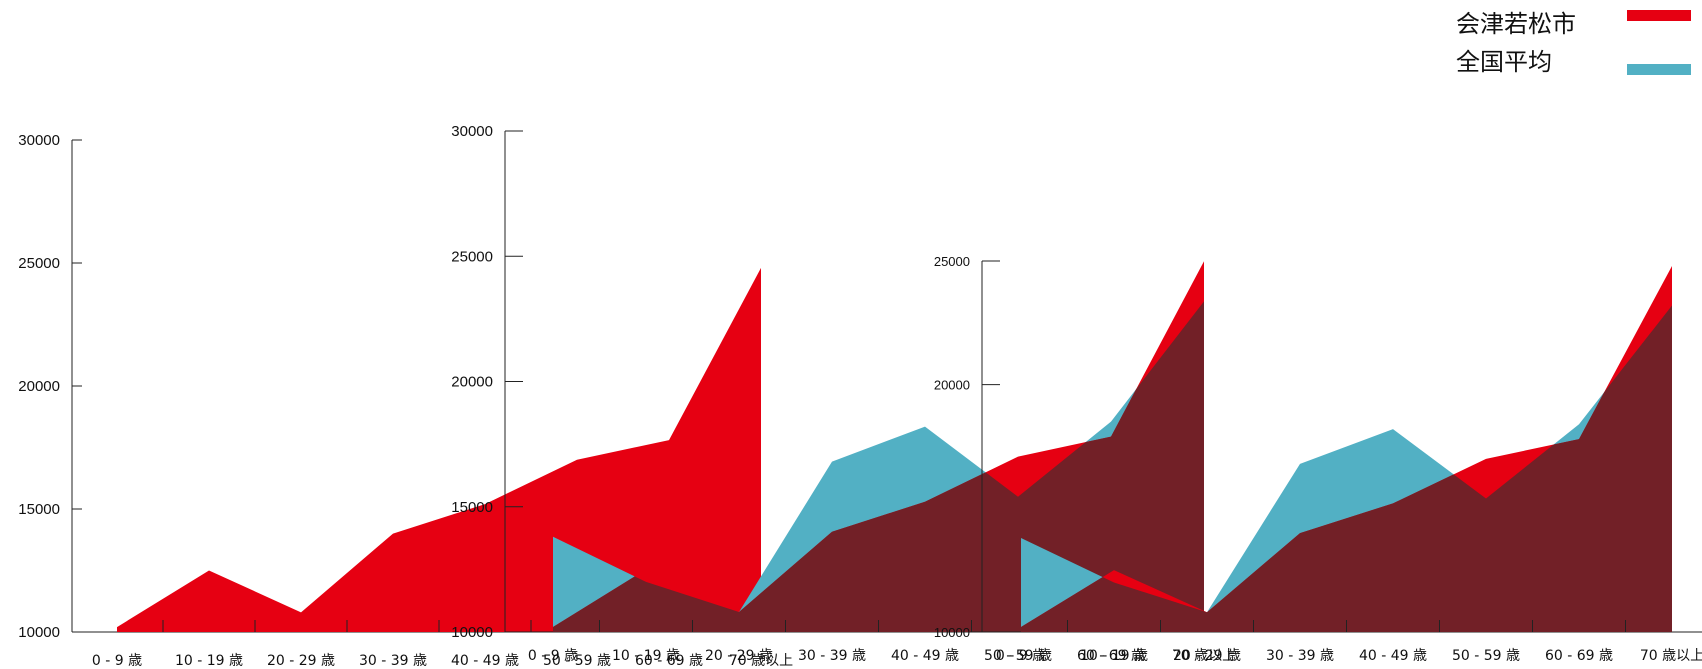  What do you see at coordinates (1516, 24) in the screenshot?
I see `legend-label-aizuwakamatsu: 会津若松市` at bounding box center [1516, 24].